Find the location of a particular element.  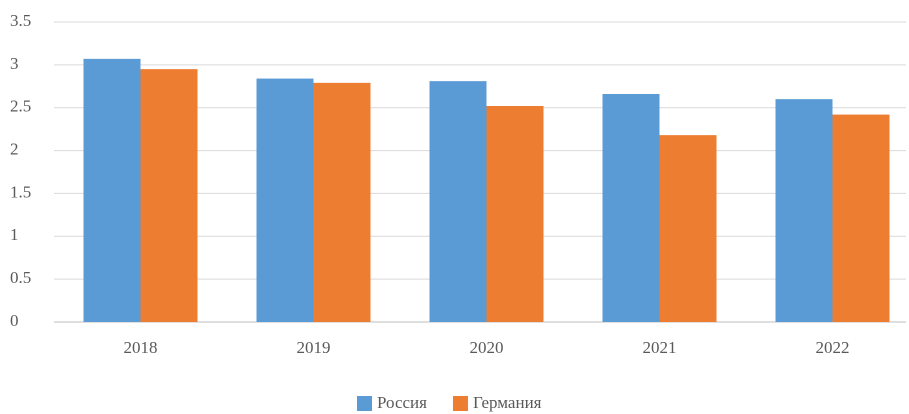

x-tick-label: 2020 is located at coordinates (487, 347).